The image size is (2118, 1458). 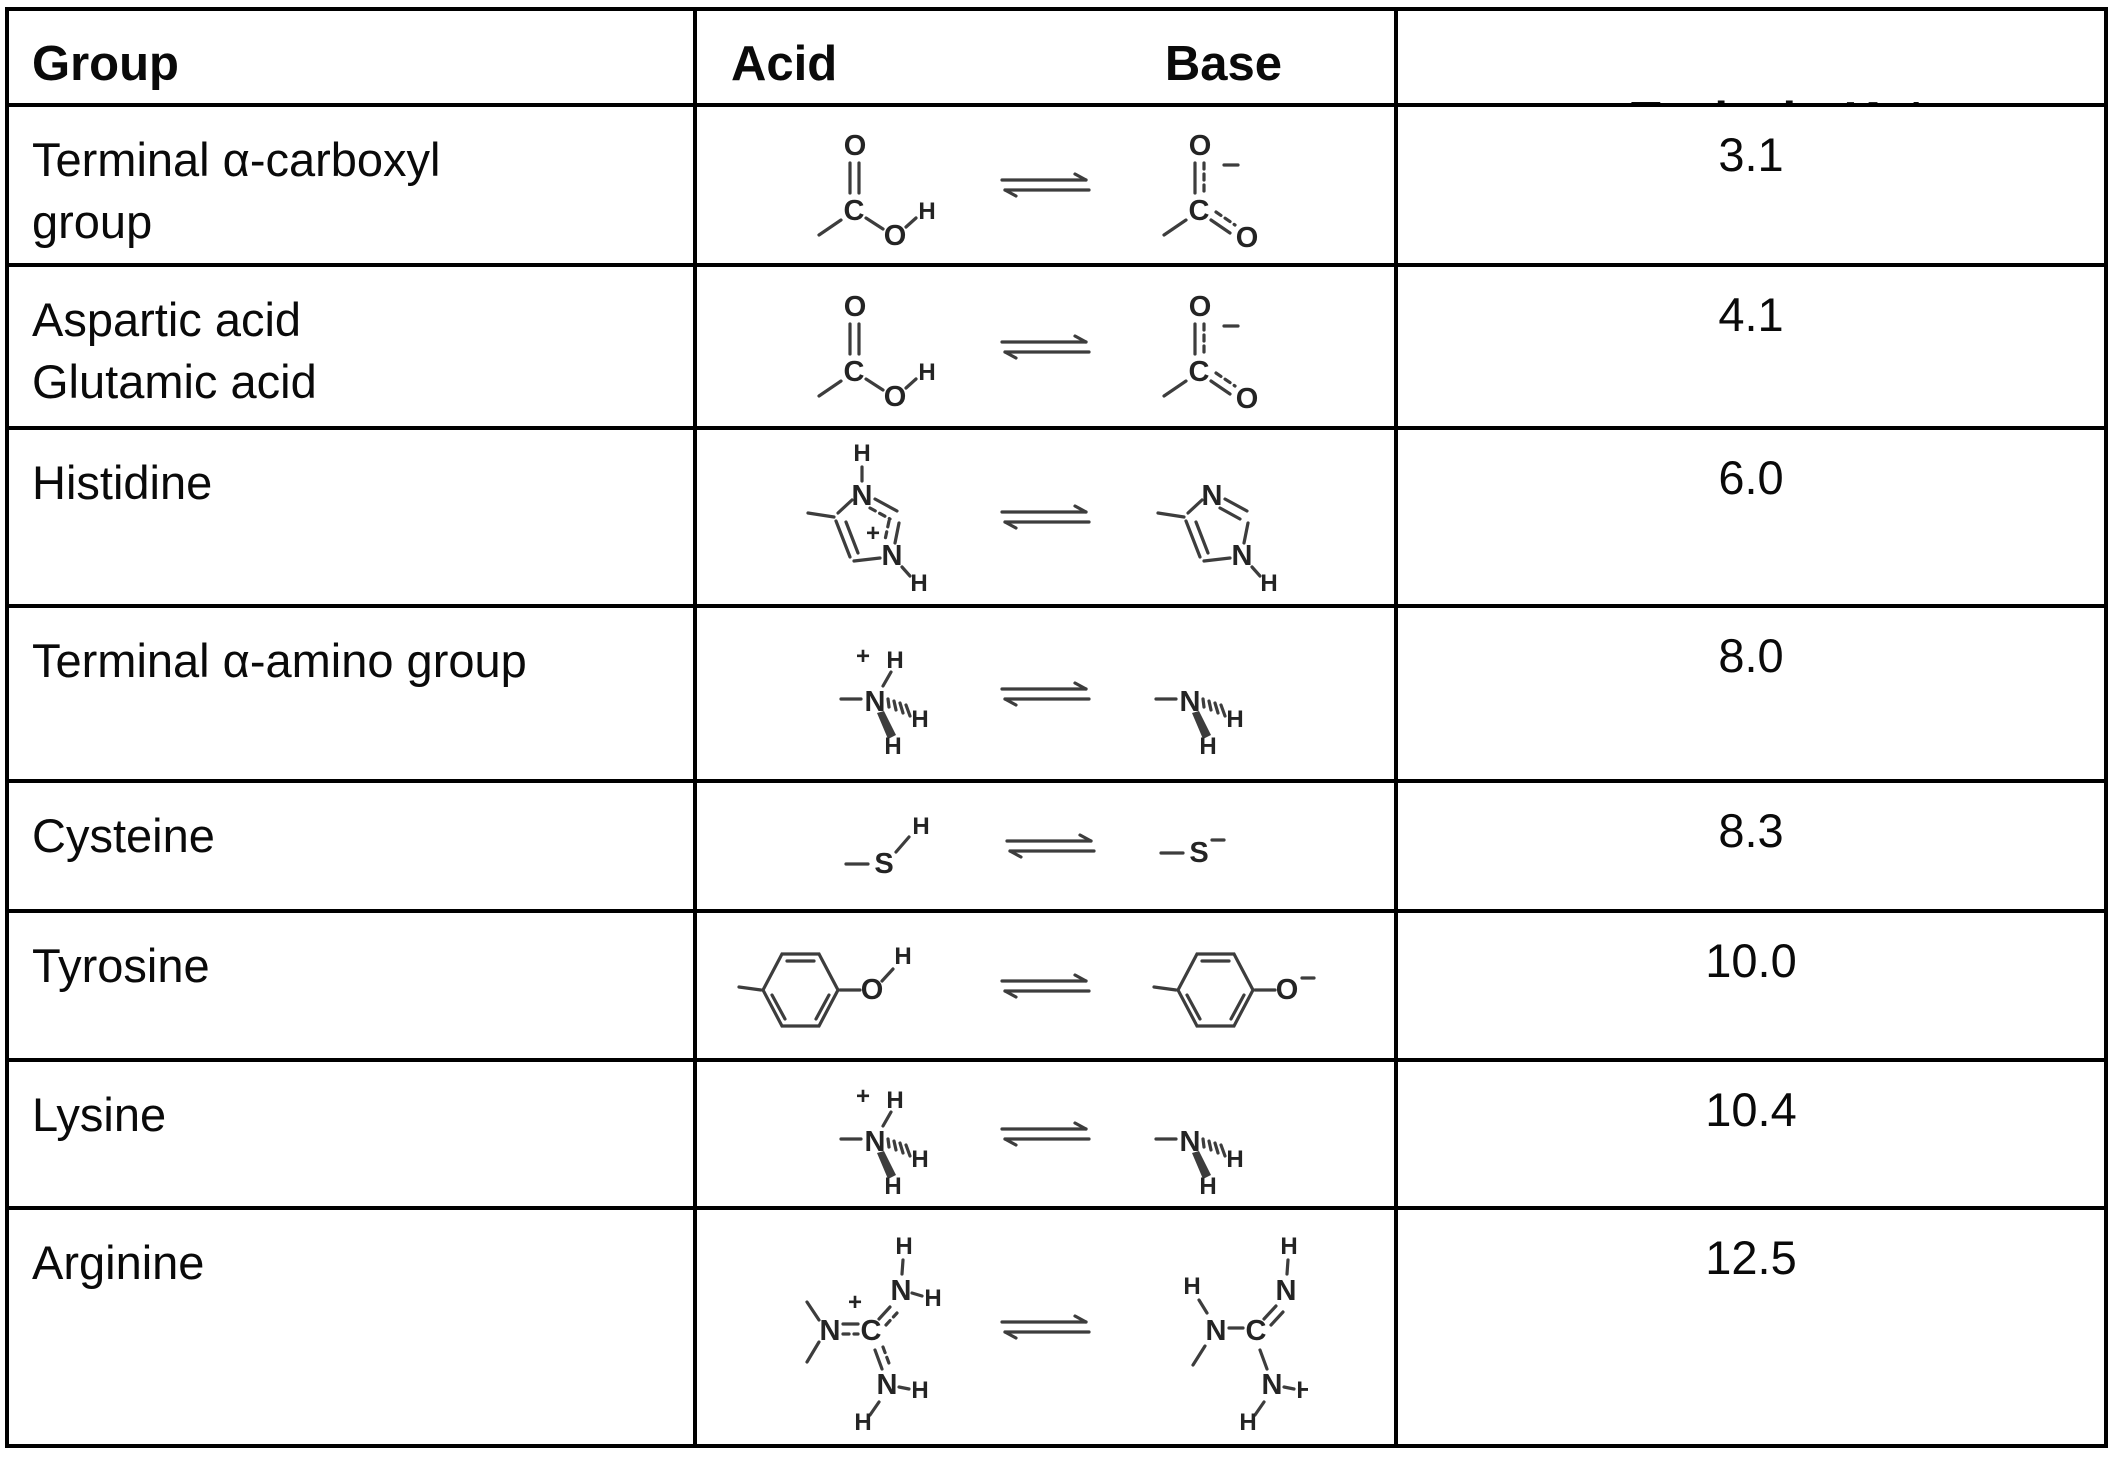 I want to click on pka-cell: 8.3, so click(x=1751, y=848).